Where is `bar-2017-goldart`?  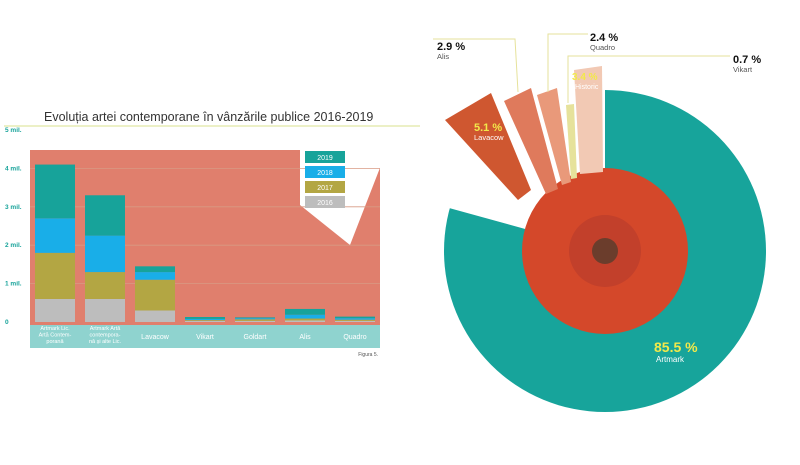 bar-2017-goldart is located at coordinates (255, 320).